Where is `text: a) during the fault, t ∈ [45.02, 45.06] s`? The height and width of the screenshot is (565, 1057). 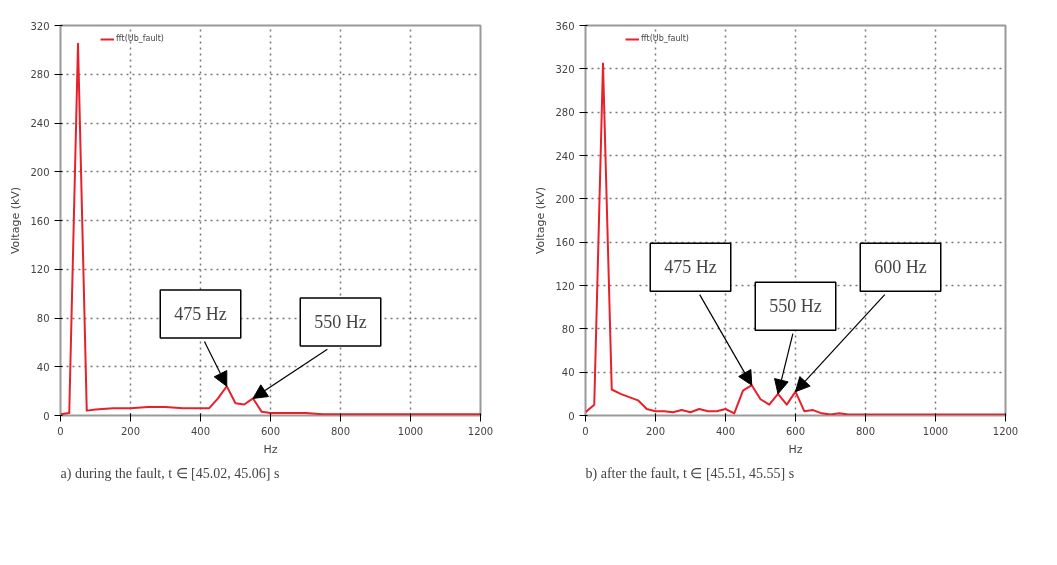 text: a) during the fault, t ∈ [45.02, 45.06] s is located at coordinates (170, 473).